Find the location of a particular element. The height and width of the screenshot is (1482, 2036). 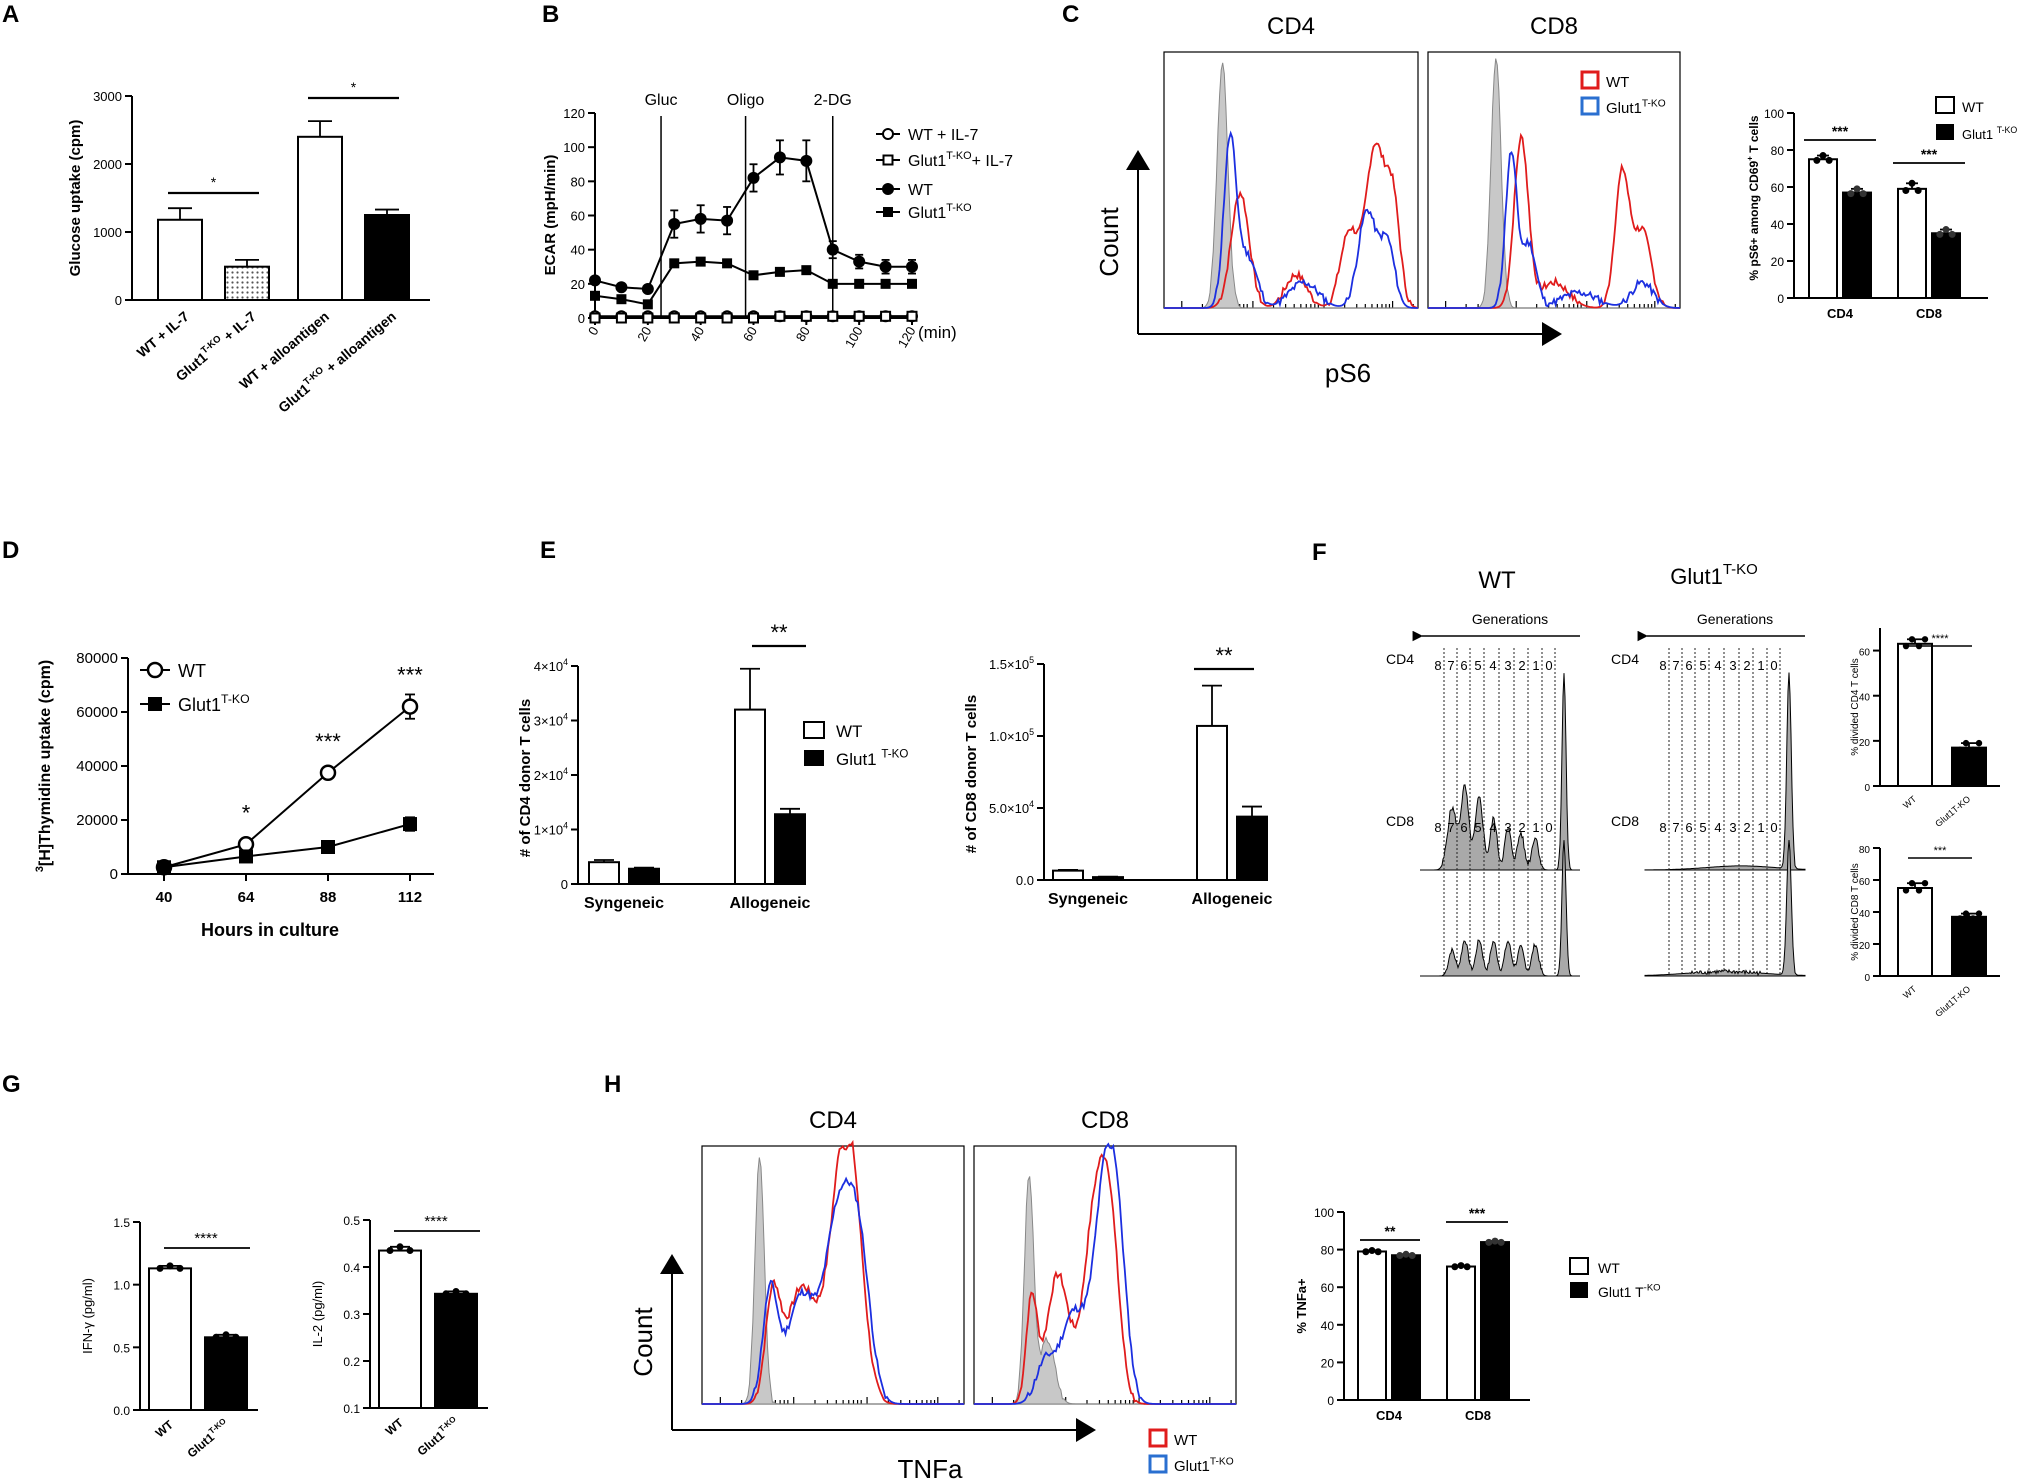

legend-label-base: Glut1 is located at coordinates (927, 213).